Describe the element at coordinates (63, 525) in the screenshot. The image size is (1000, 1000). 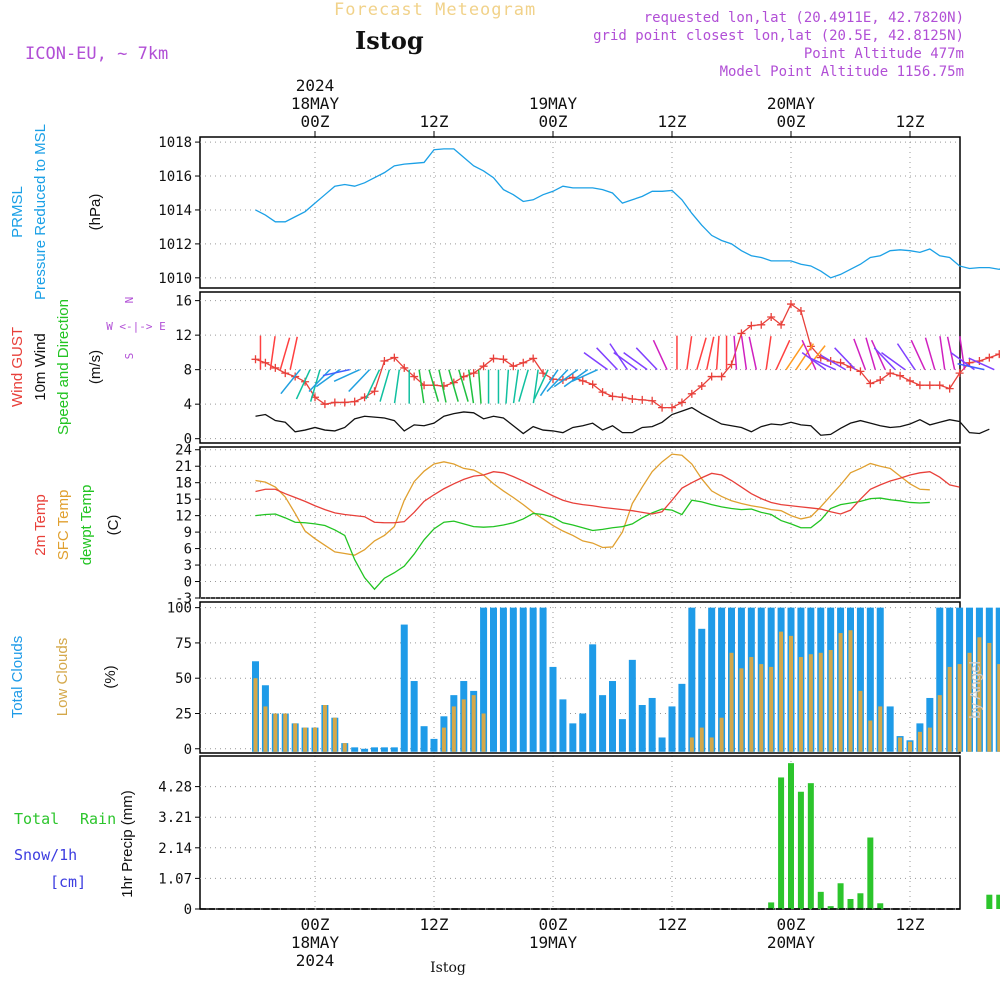
I see `sfc-label: SFC Temp` at that location.